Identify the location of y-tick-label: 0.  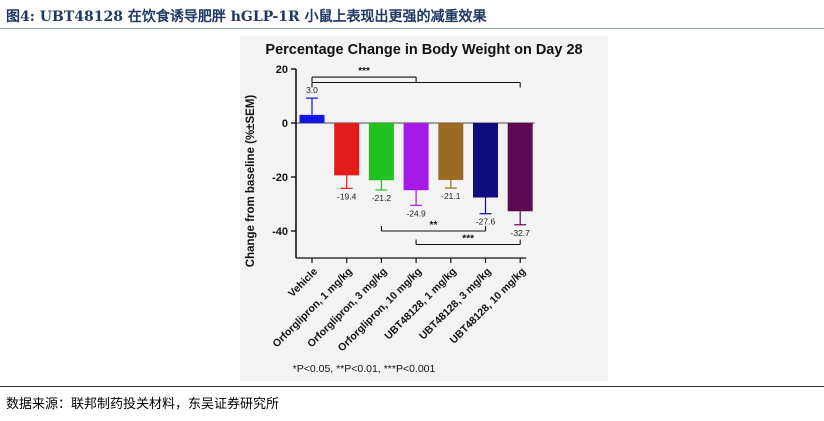
(285, 124).